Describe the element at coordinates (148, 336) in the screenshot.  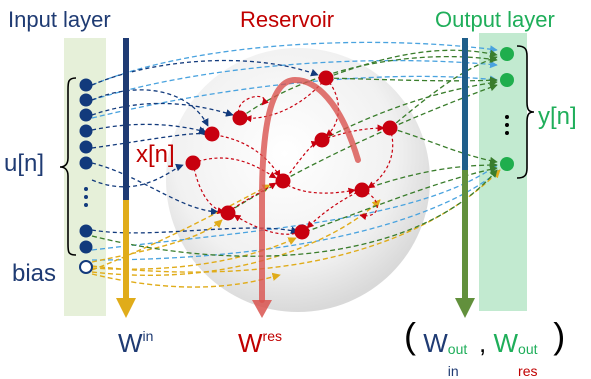
I see `w-in-superscript: in` at that location.